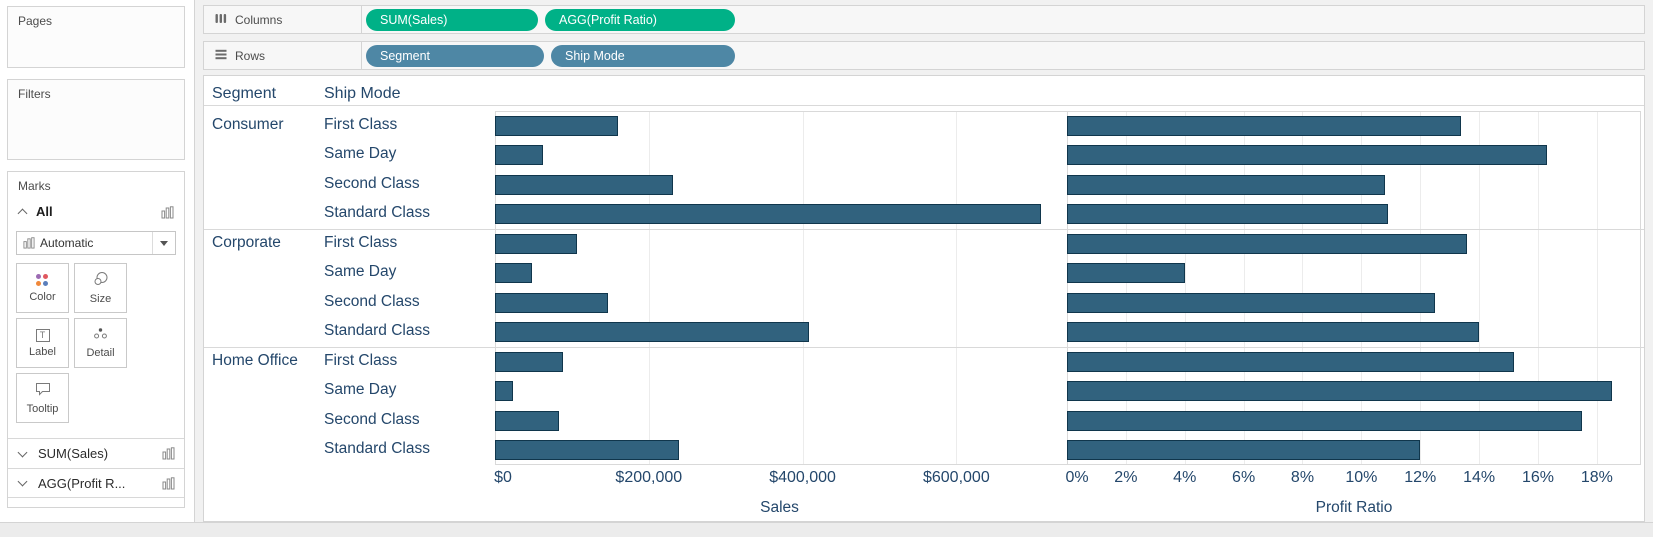  I want to click on ship-mode-column-header: Ship Mode, so click(362, 93).